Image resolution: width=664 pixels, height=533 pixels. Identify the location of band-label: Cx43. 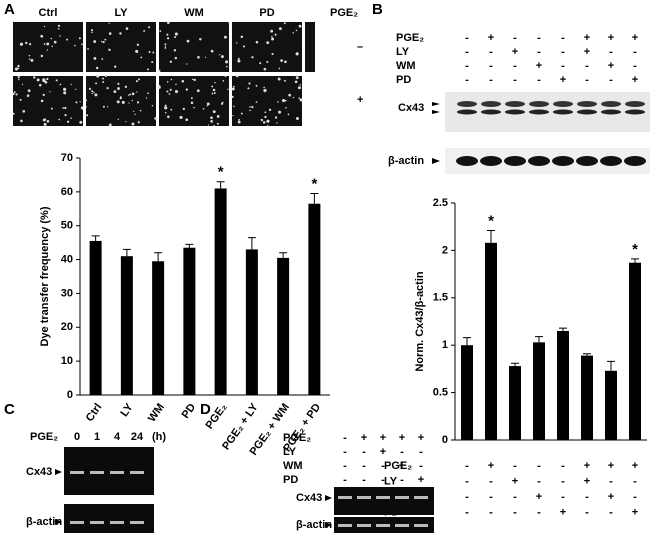
(309, 498).